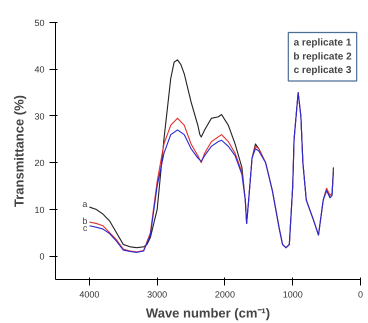 The height and width of the screenshot is (323, 368). I want to click on annotation: a replicate 1, so click(323, 43).